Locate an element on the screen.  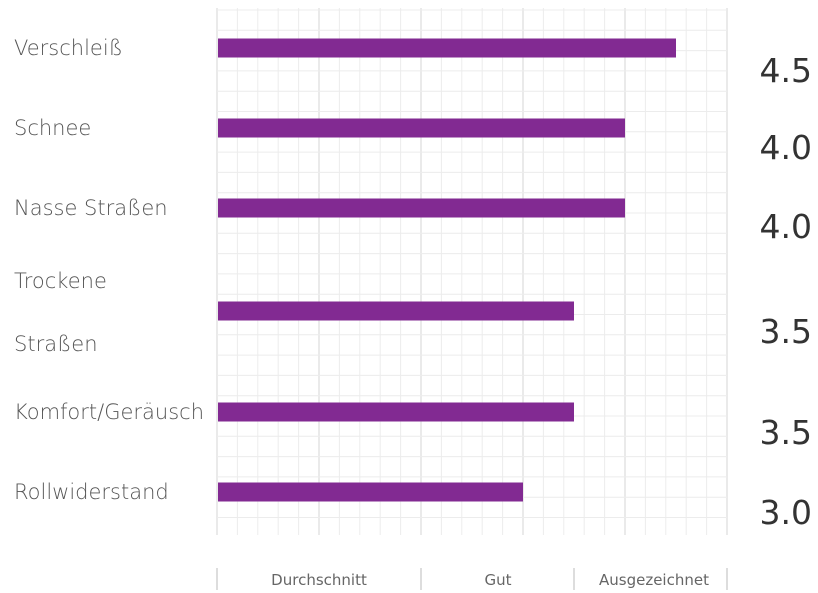
value-label: 4.5 is located at coordinates (786, 70).